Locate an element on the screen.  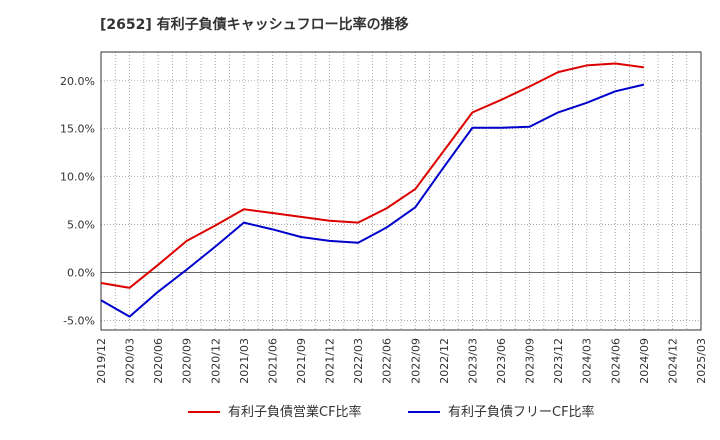
x-tick-label: 2021/06 is located at coordinates (272, 361).